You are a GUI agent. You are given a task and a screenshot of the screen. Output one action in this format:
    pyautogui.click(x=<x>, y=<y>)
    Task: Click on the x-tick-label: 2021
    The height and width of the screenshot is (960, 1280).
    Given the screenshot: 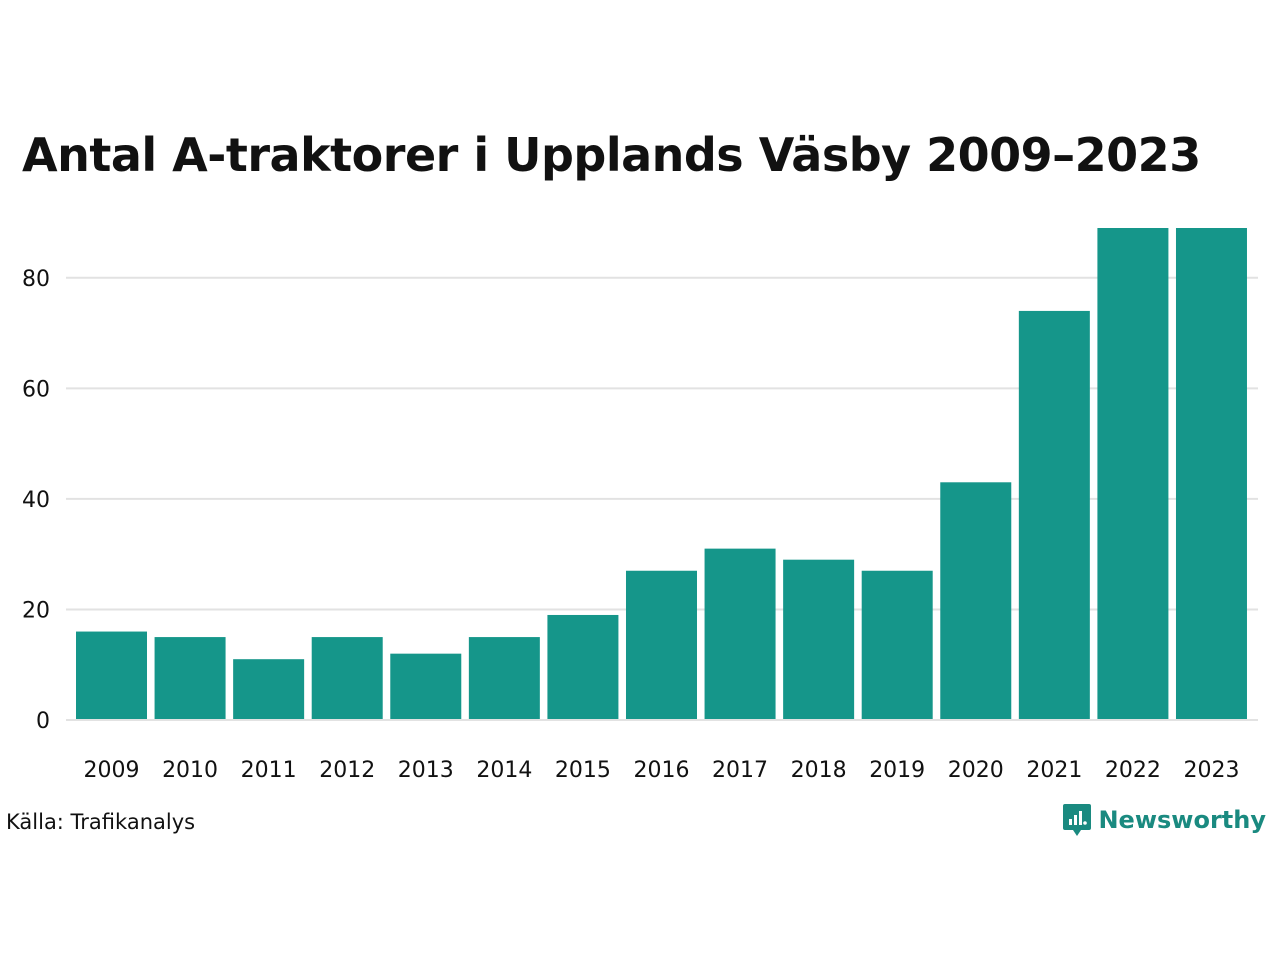 What is the action you would take?
    pyautogui.click(x=1054, y=770)
    